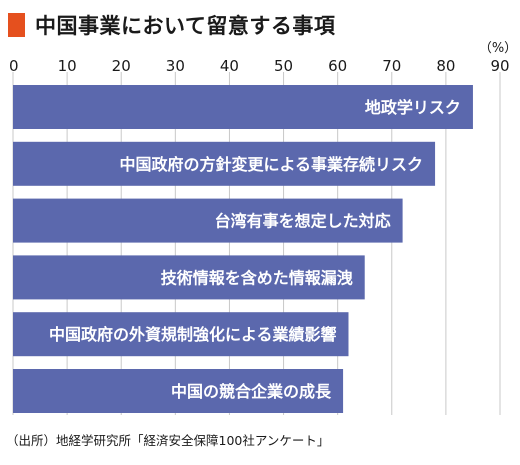  What do you see at coordinates (413, 107) in the screenshot?
I see `bar-label: 地政学リスク` at bounding box center [413, 107].